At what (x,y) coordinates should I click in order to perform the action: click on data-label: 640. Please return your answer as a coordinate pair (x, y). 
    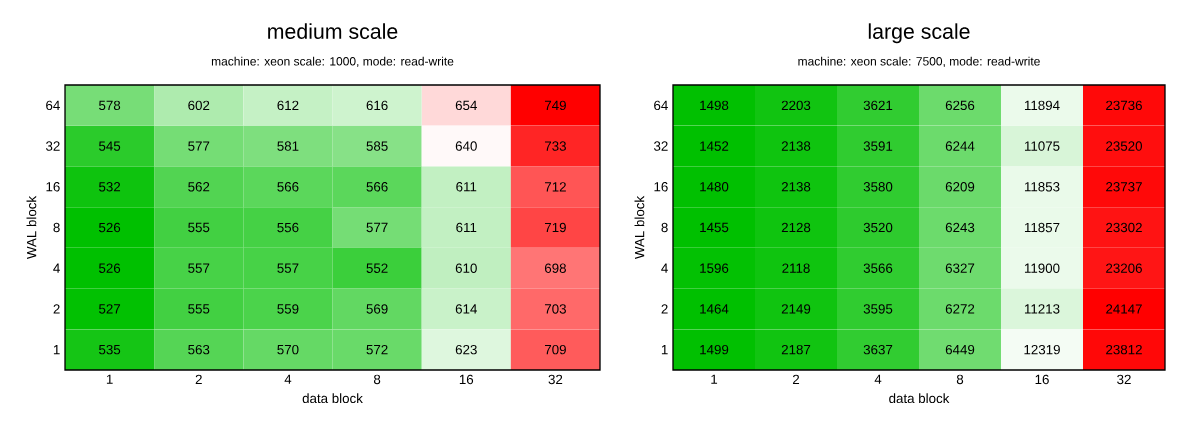
    Looking at the image, I should click on (466, 146).